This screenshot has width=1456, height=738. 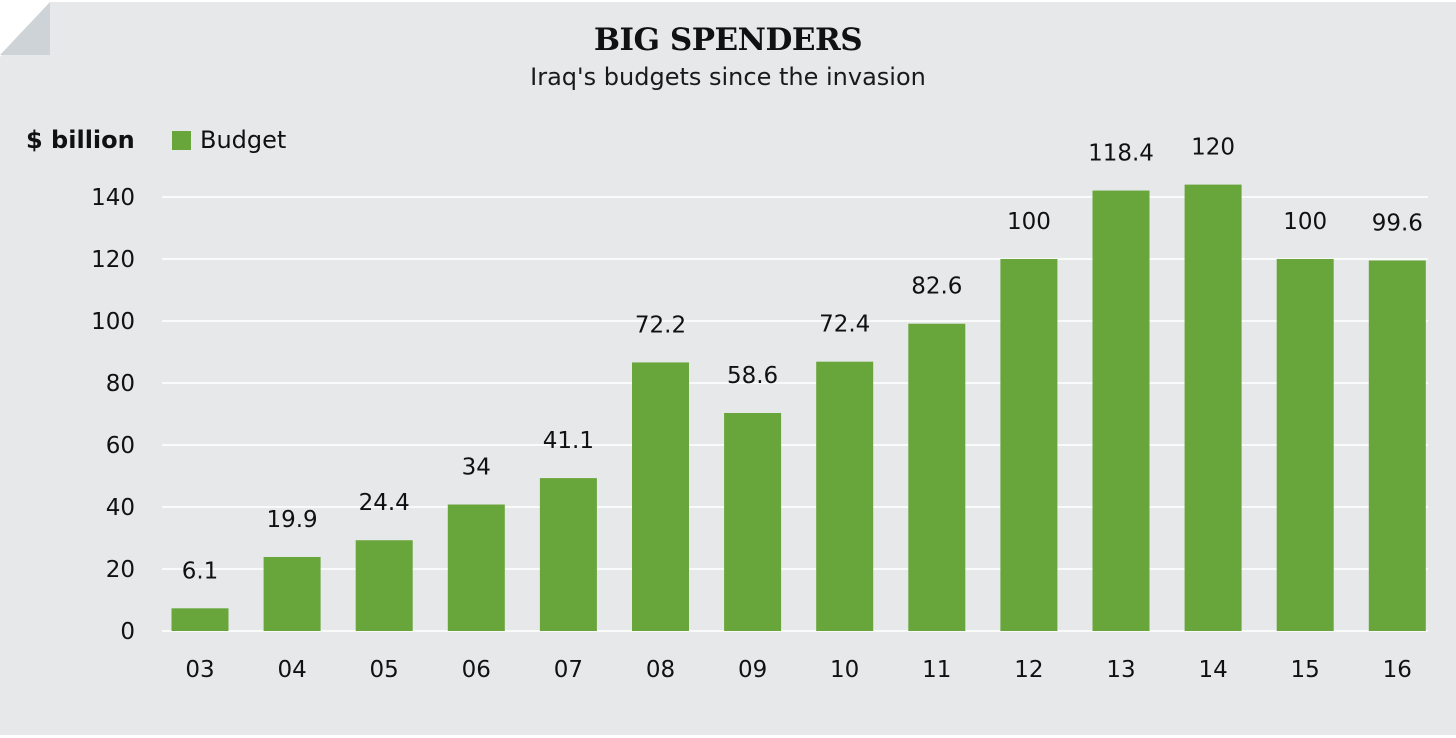 I want to click on x-tick-label: 14, so click(x=1212, y=670).